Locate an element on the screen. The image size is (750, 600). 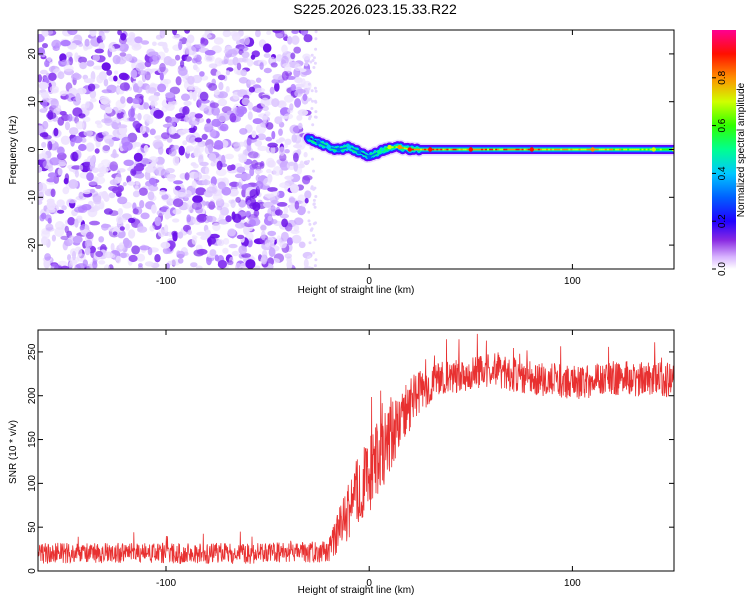
snr-xtick-label: -100 is located at coordinates (166, 583).